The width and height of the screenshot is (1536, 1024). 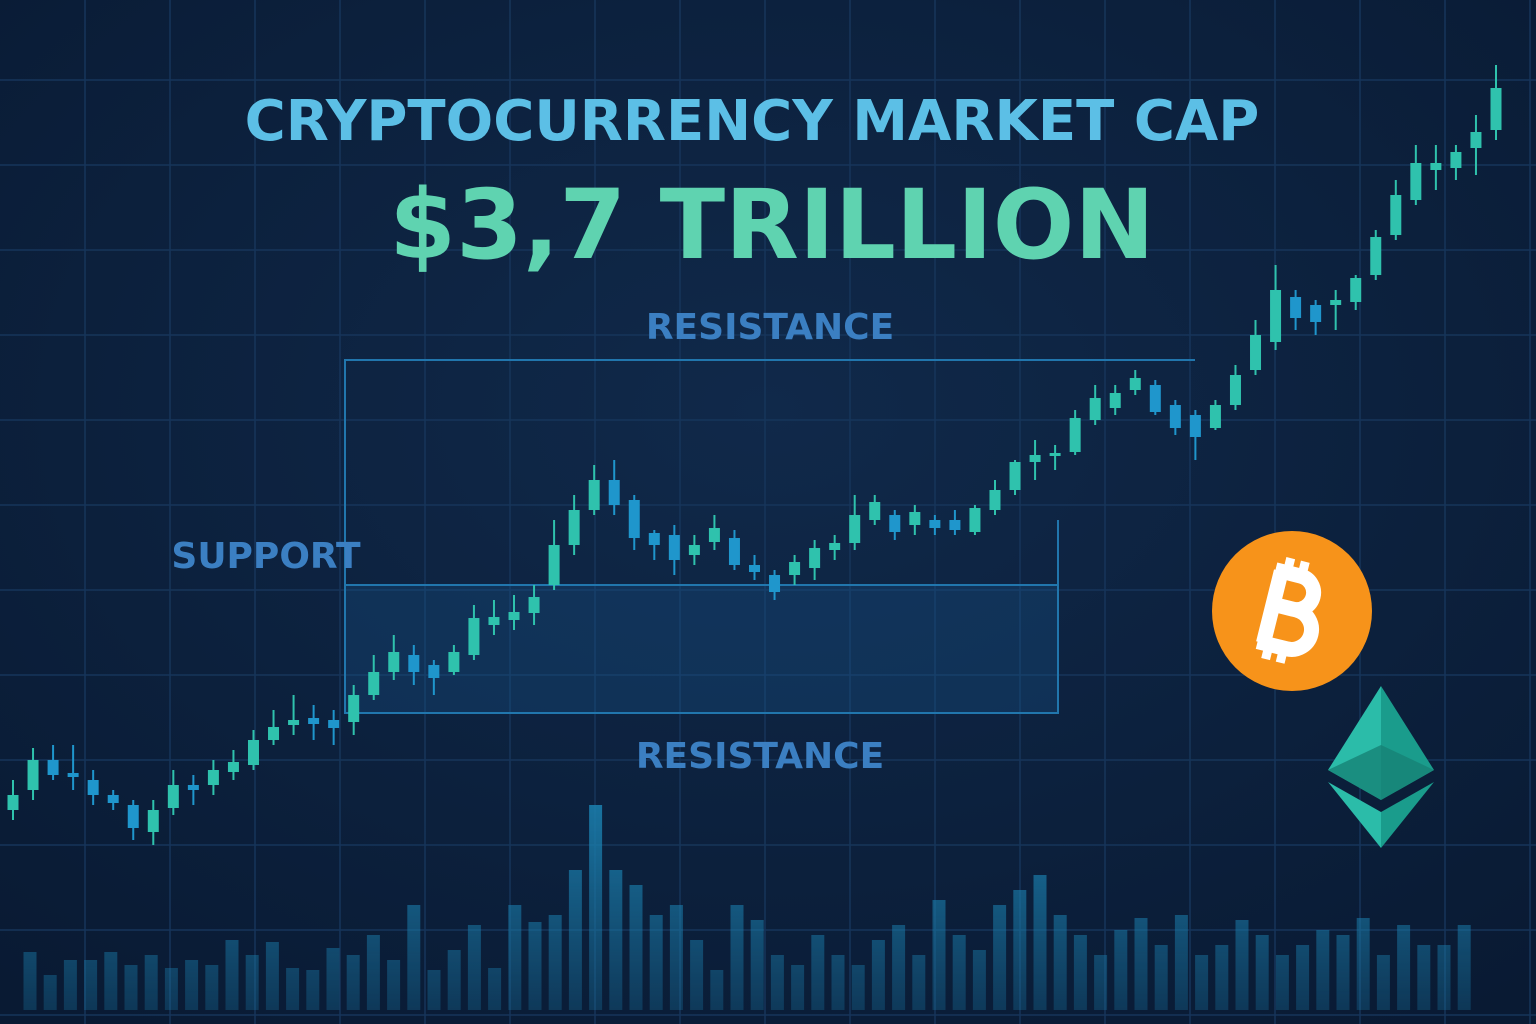 What do you see at coordinates (1381, 767) in the screenshot?
I see `ethereum-icon` at bounding box center [1381, 767].